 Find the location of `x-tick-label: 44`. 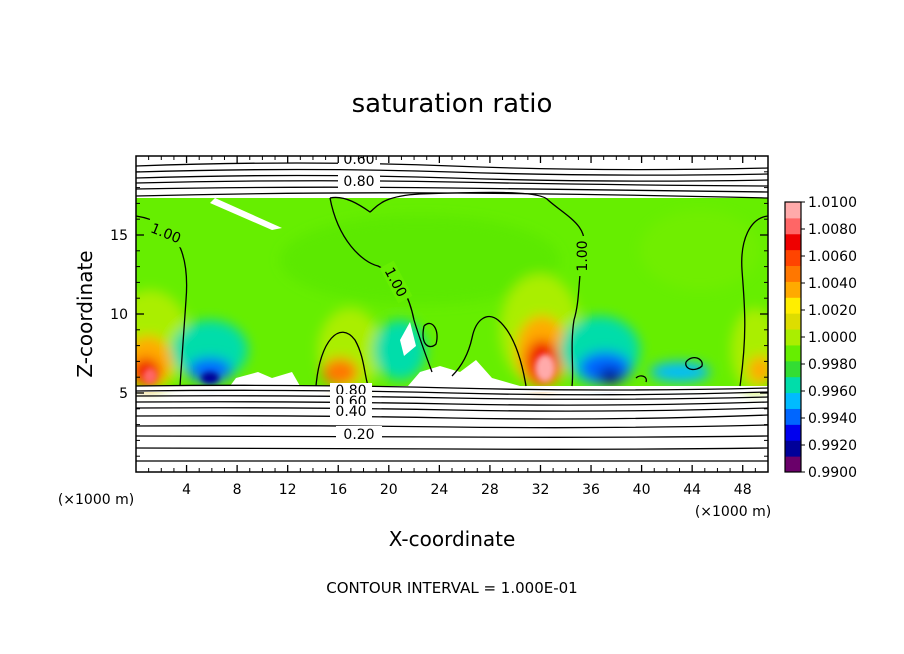

x-tick-label: 44 is located at coordinates (692, 490).